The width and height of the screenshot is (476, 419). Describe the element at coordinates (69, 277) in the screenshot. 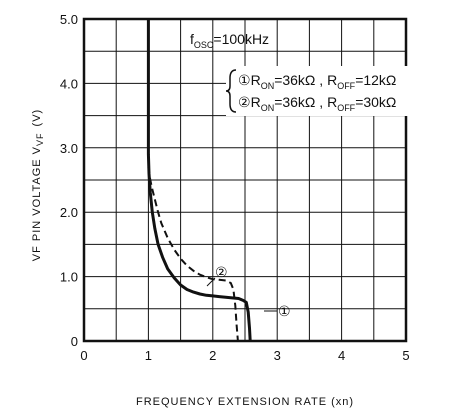

I see `y-tick-label: 1.0` at that location.